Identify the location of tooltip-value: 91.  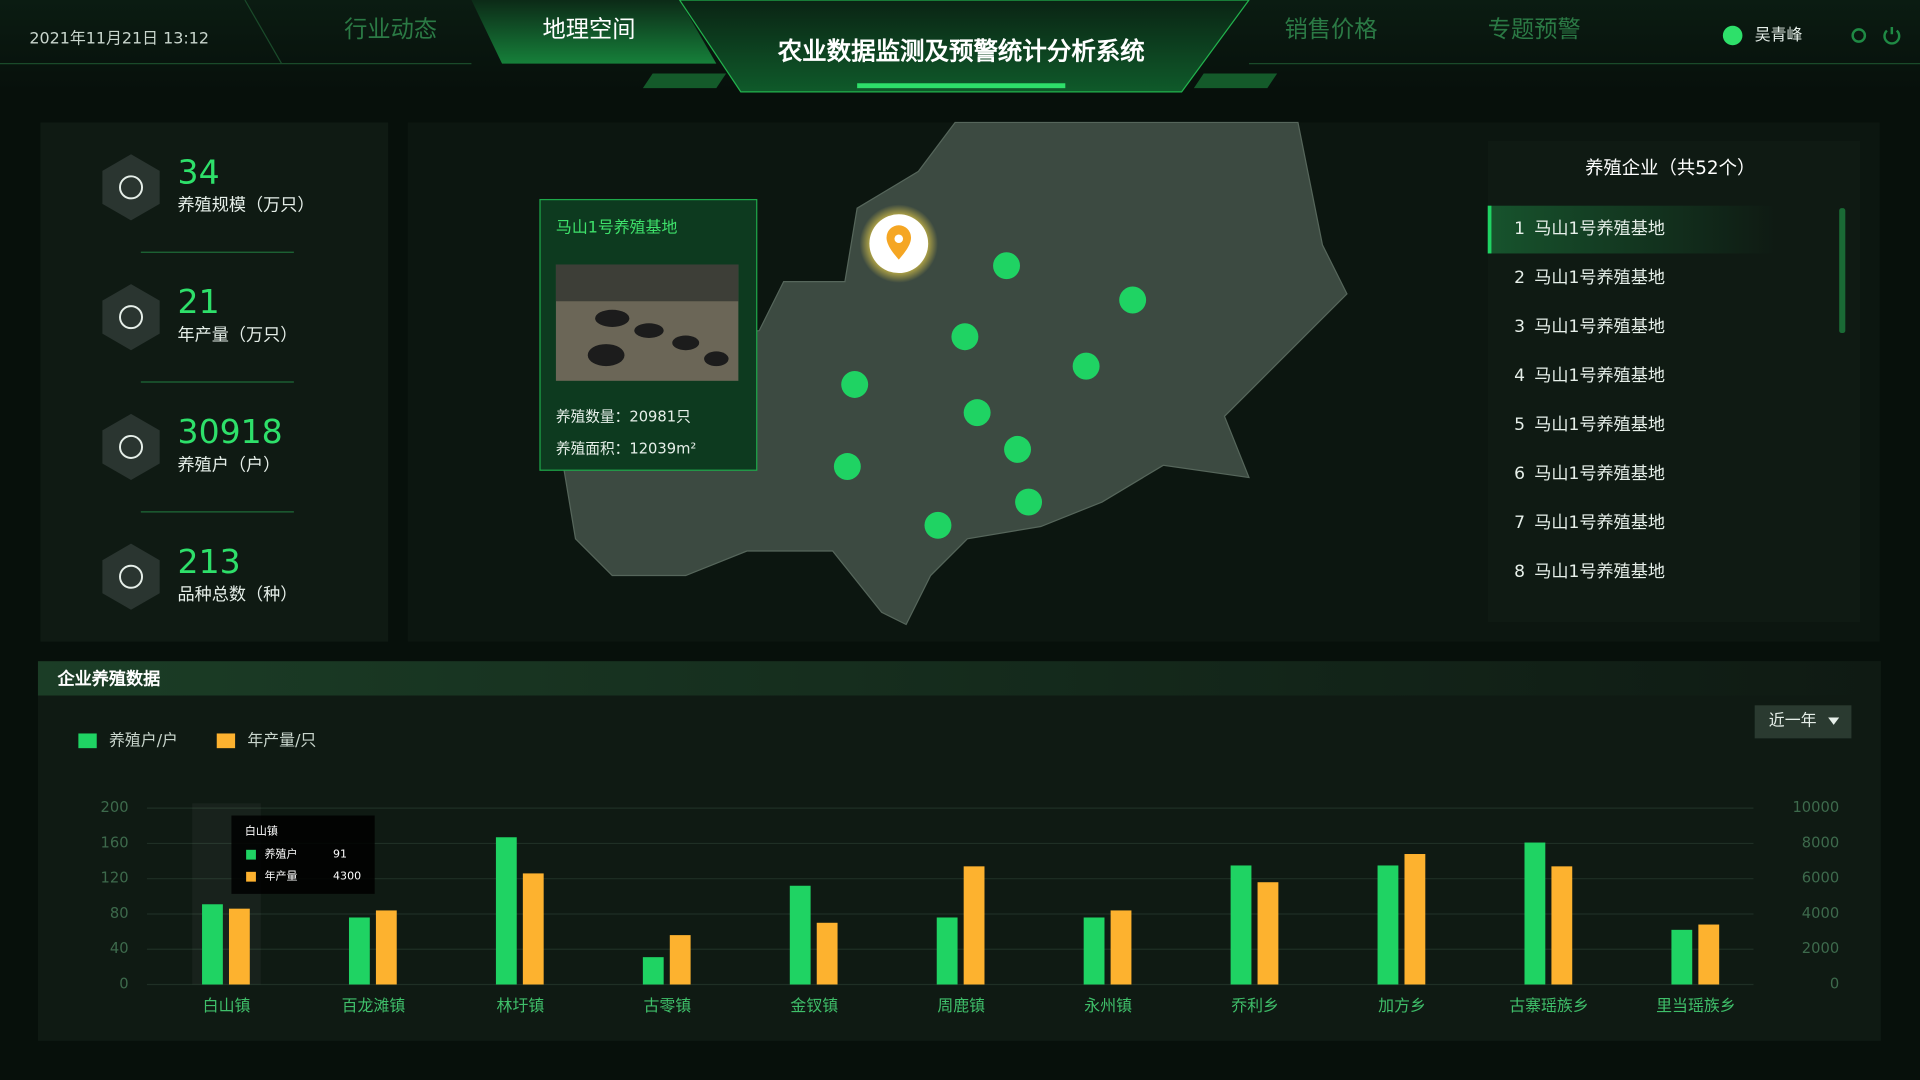
(340, 854).